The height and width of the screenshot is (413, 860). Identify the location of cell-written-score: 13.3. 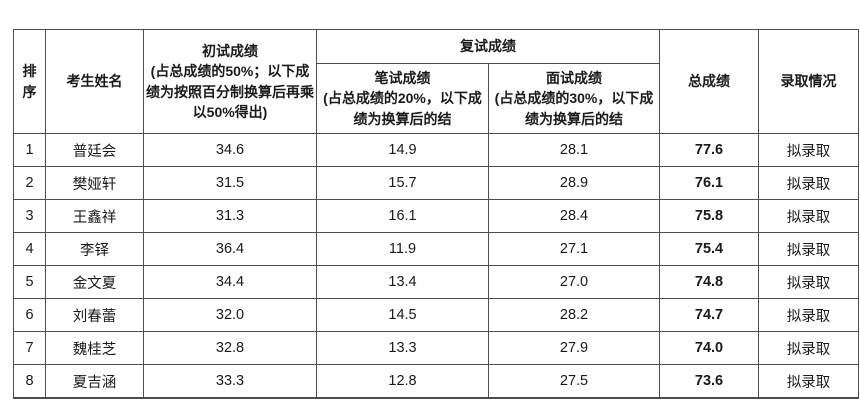
(402, 348).